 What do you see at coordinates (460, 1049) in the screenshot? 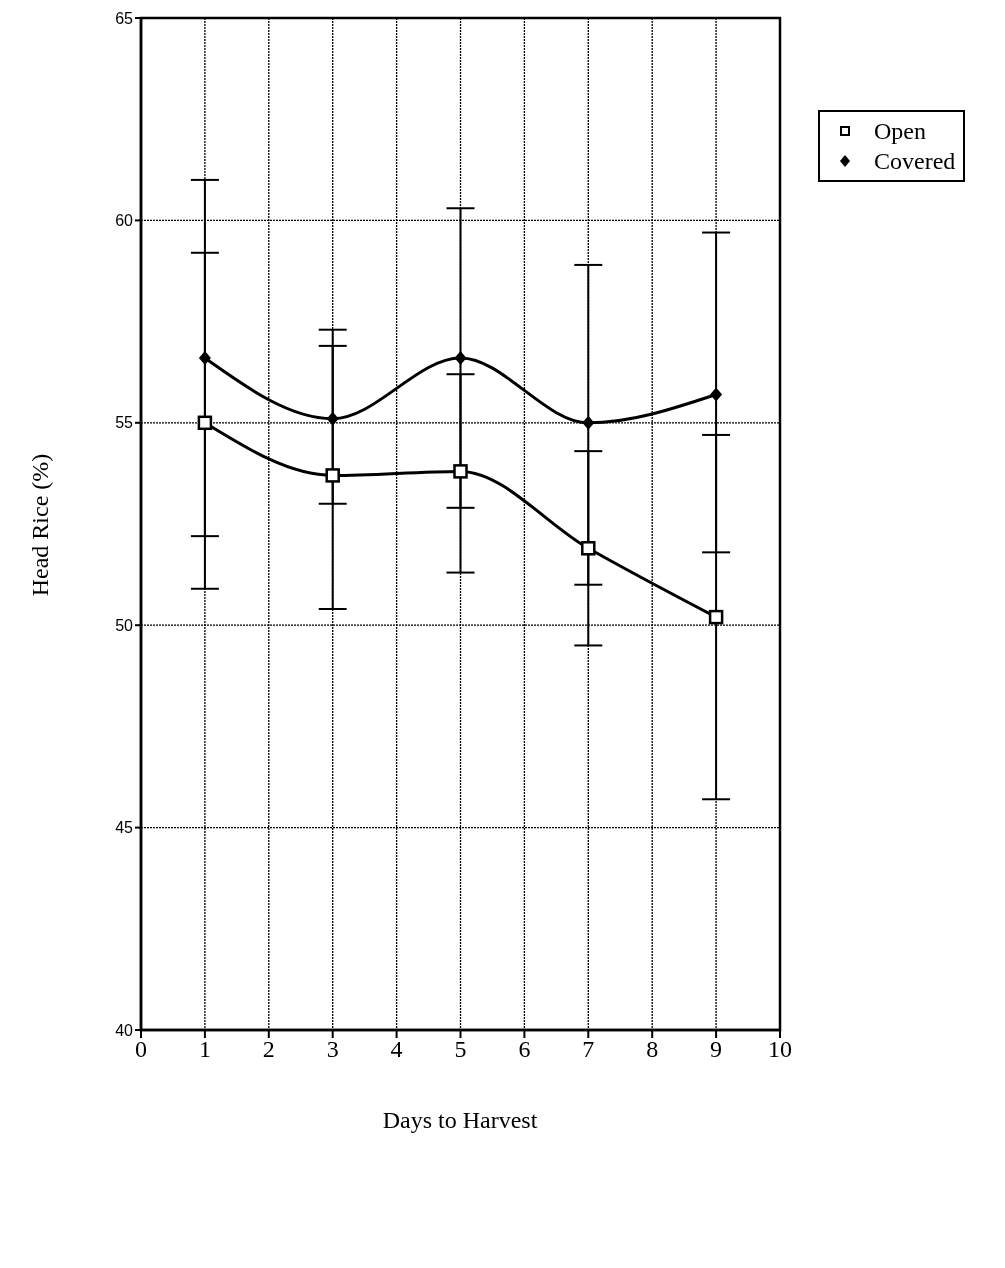
I see `x-tick-label: 5` at bounding box center [460, 1049].